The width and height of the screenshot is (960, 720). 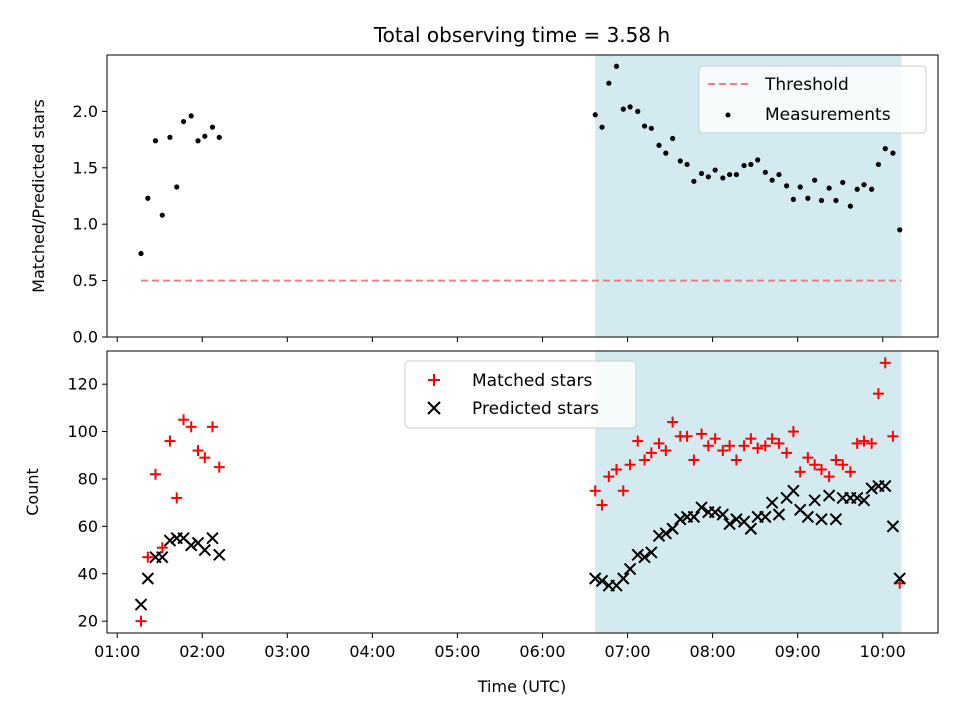 I want to click on bottom-y-ticks: 20 40 60 80 100 120, so click(x=87, y=503).